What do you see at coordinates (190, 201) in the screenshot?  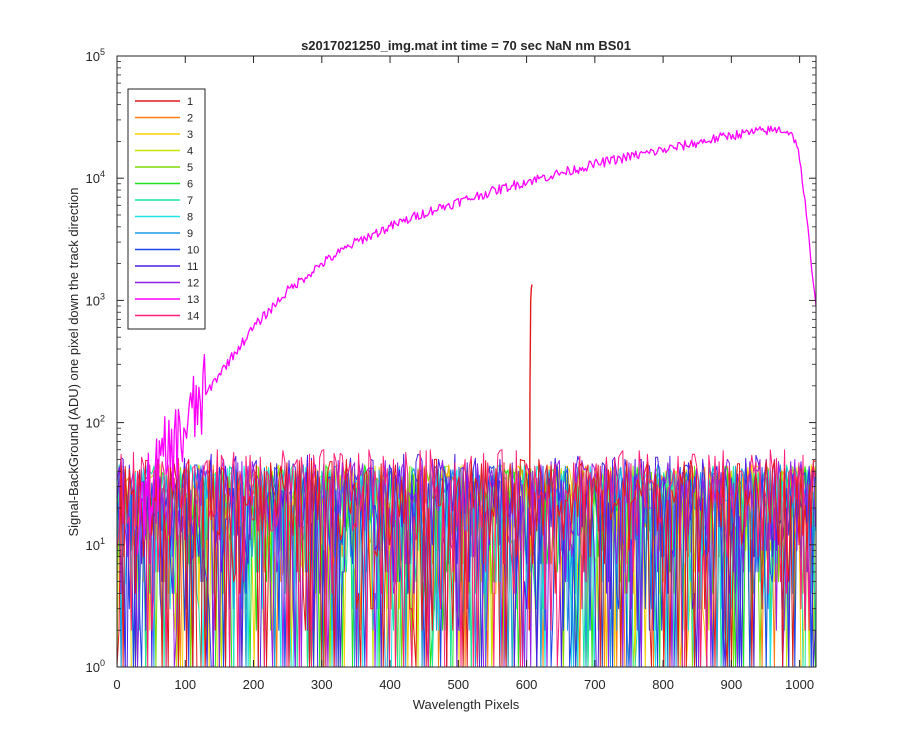 I see `legend-label-7: 7` at bounding box center [190, 201].